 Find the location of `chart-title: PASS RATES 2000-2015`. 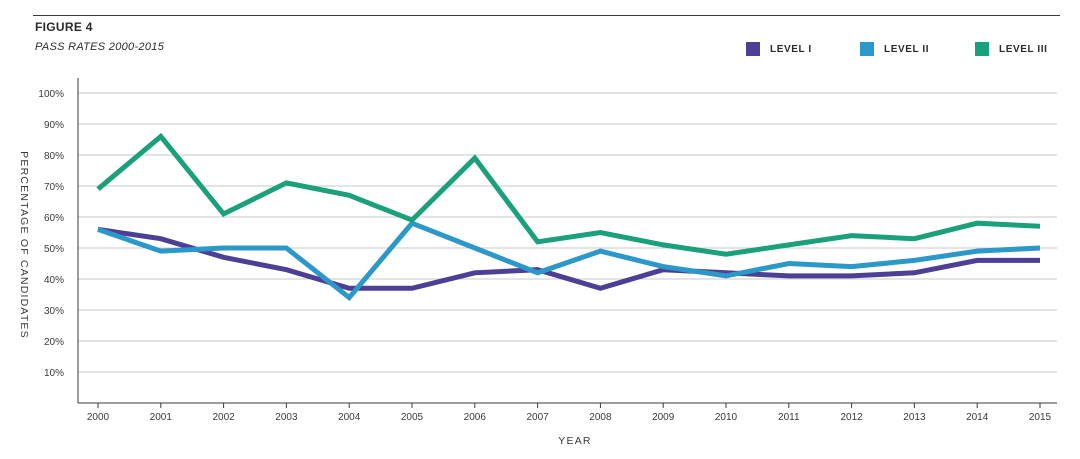

chart-title: PASS RATES 2000-2015 is located at coordinates (100, 47).